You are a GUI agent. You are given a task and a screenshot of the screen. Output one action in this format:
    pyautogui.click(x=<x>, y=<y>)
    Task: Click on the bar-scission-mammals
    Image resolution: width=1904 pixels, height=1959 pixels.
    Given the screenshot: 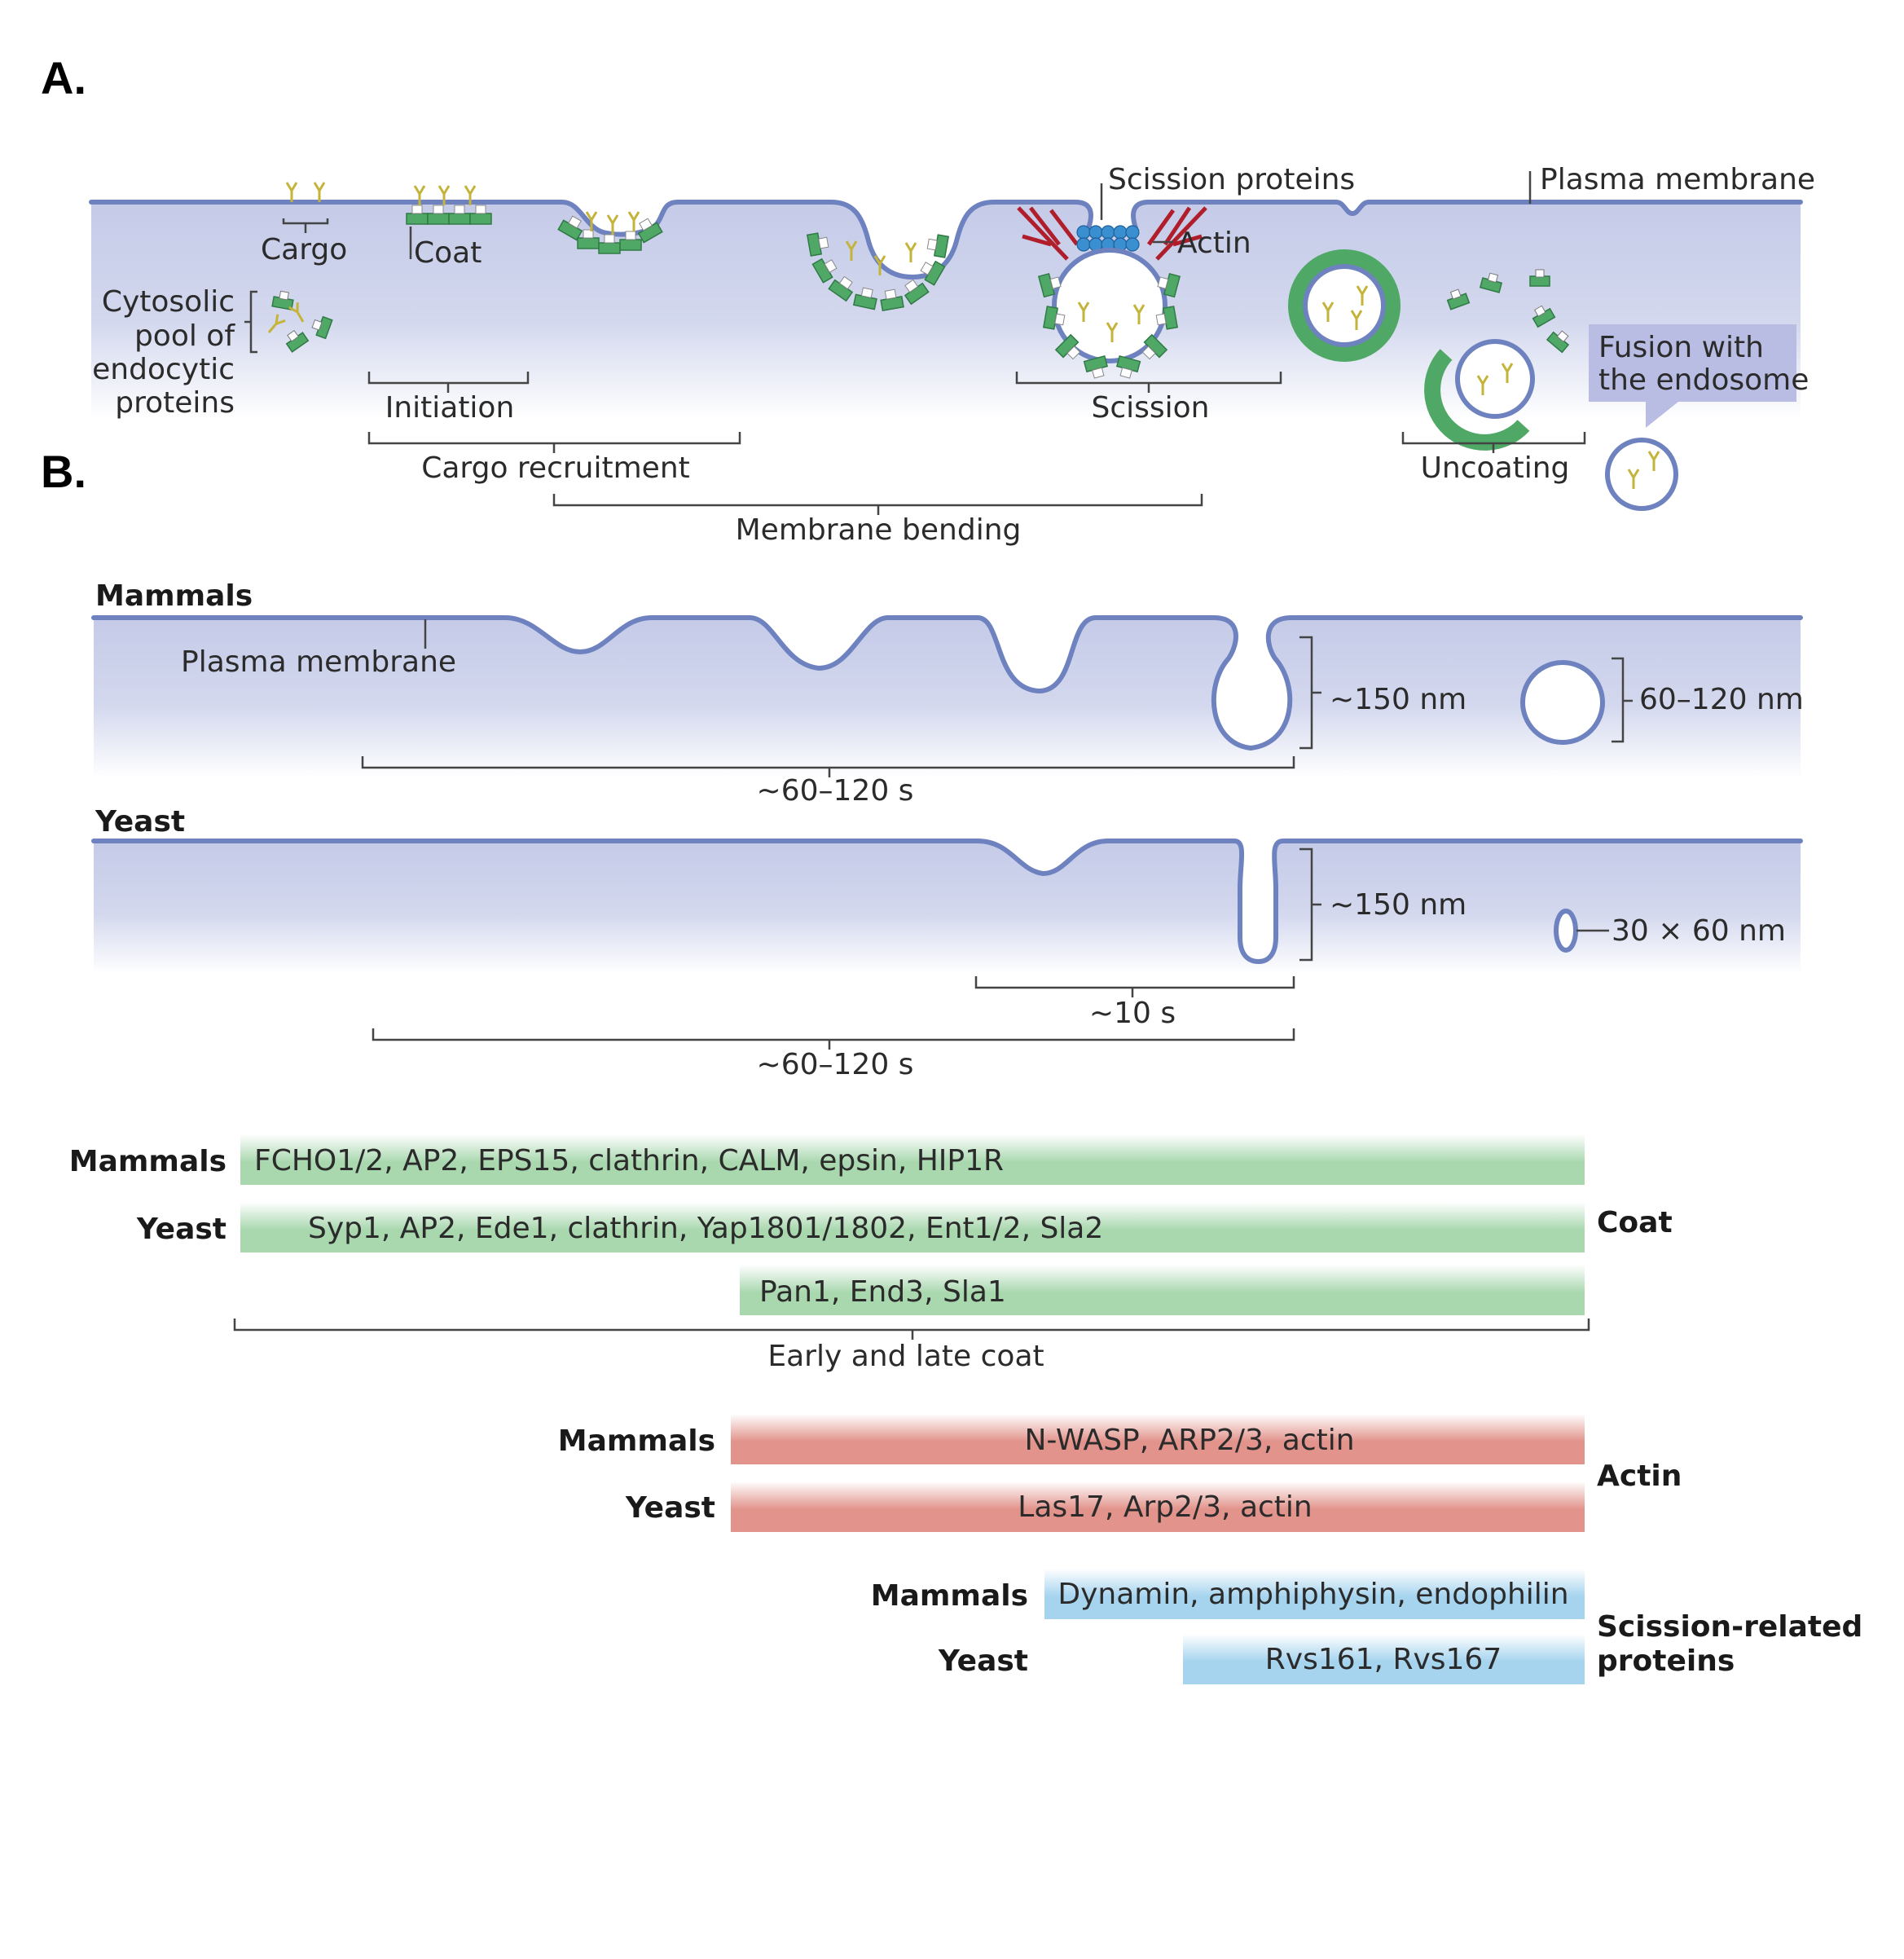 What is the action you would take?
    pyautogui.click(x=1314, y=1594)
    